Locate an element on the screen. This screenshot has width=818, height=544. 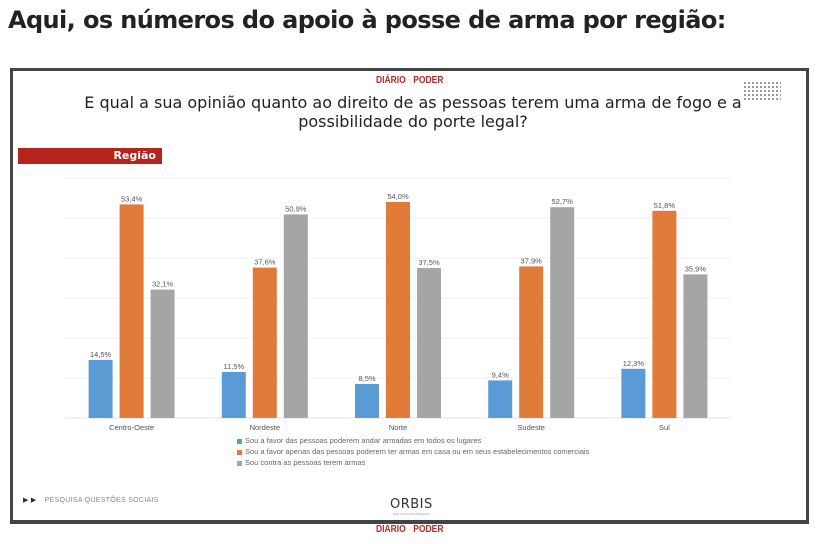
orbis-logo-sub: INSTITUTO DE PESQUISA is located at coordinates (411, 514).